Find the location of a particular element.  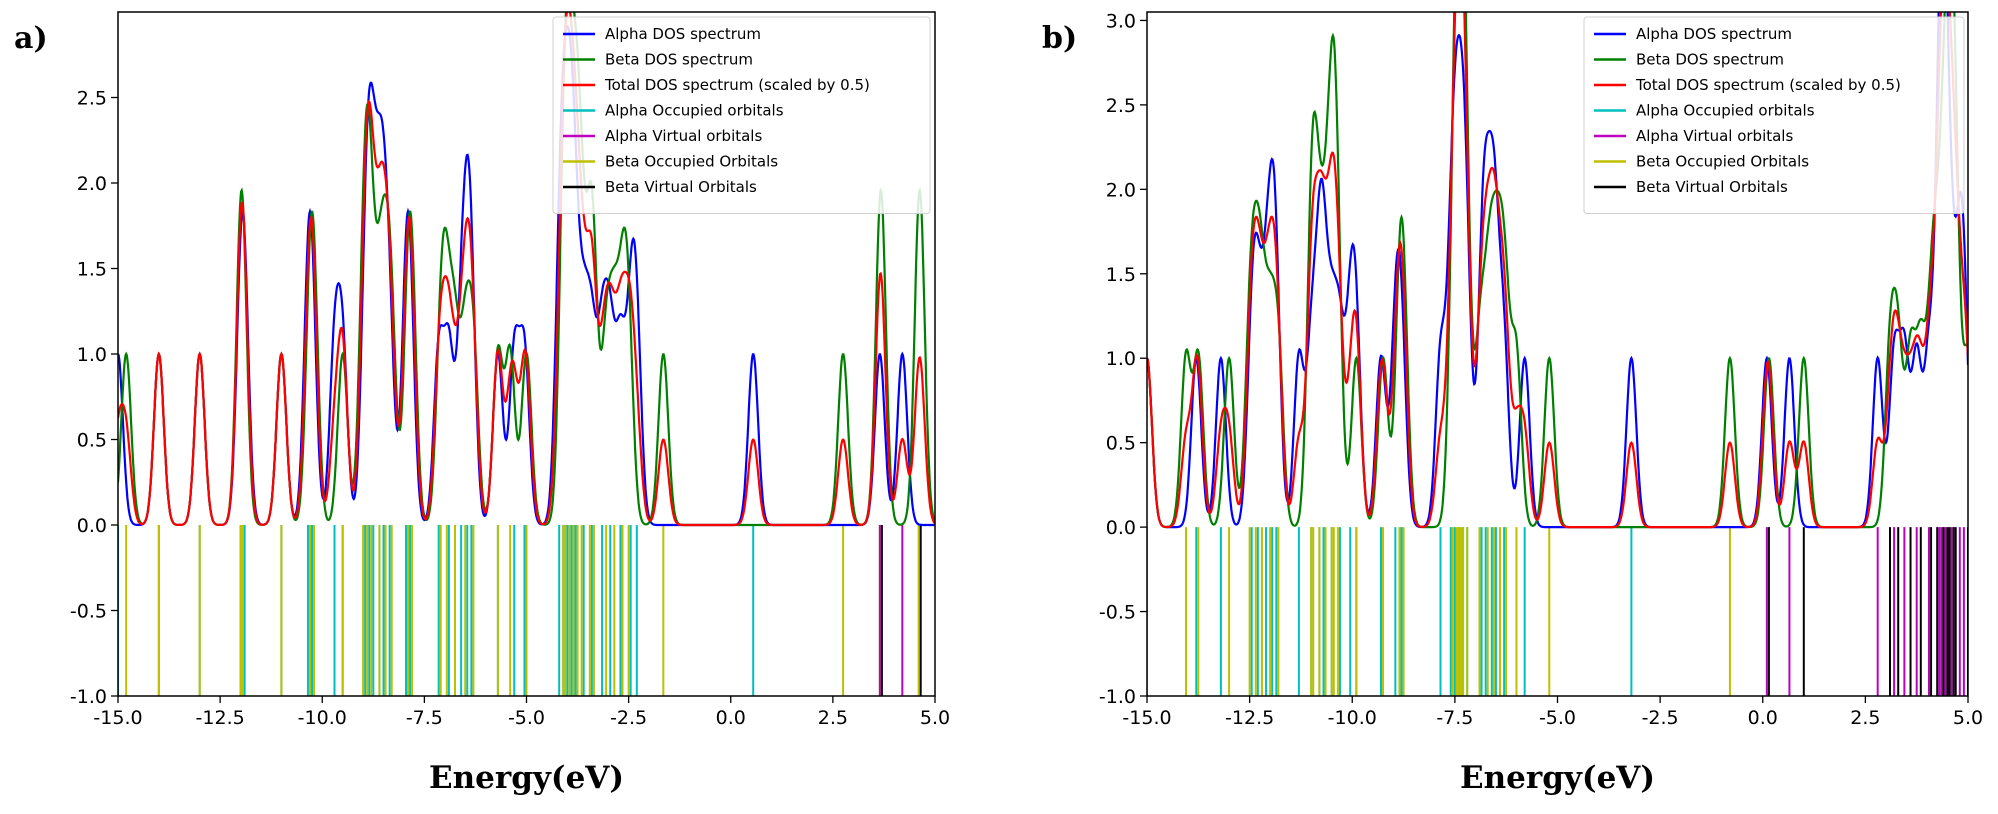

y-tick-label: 3.0 is located at coordinates (1121, 21).